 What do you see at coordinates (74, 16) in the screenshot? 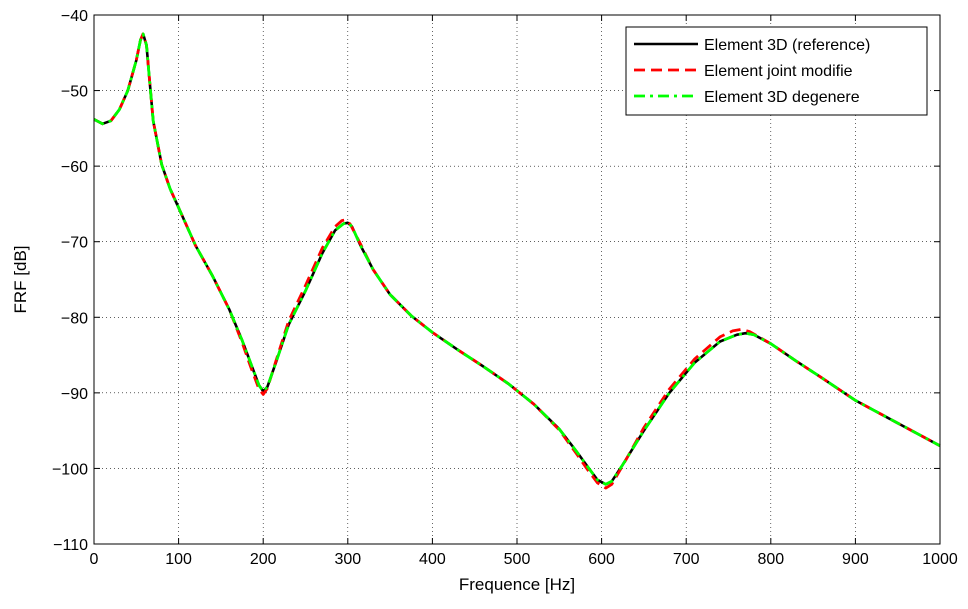
I see `y-tick-label: −40` at bounding box center [74, 16].